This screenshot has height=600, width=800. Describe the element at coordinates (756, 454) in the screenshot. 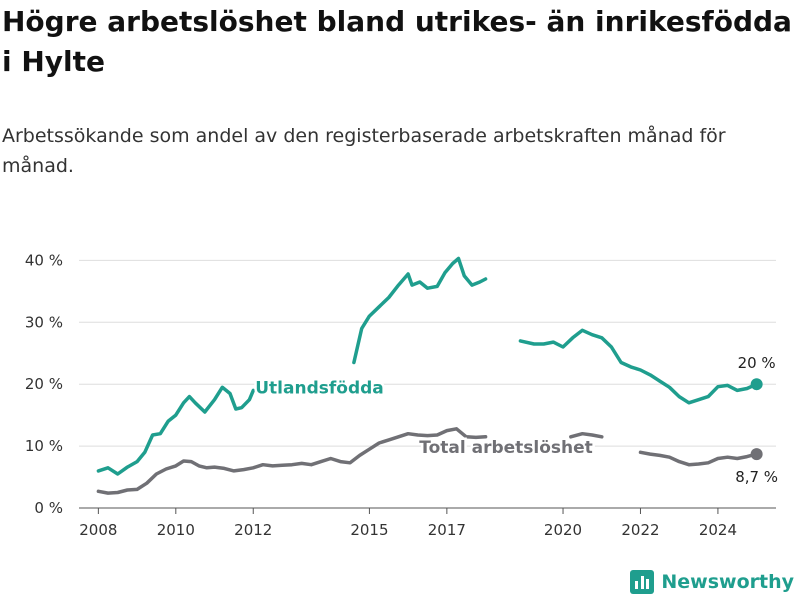

I see `series-endpoint-total-arbetsl-shet` at that location.